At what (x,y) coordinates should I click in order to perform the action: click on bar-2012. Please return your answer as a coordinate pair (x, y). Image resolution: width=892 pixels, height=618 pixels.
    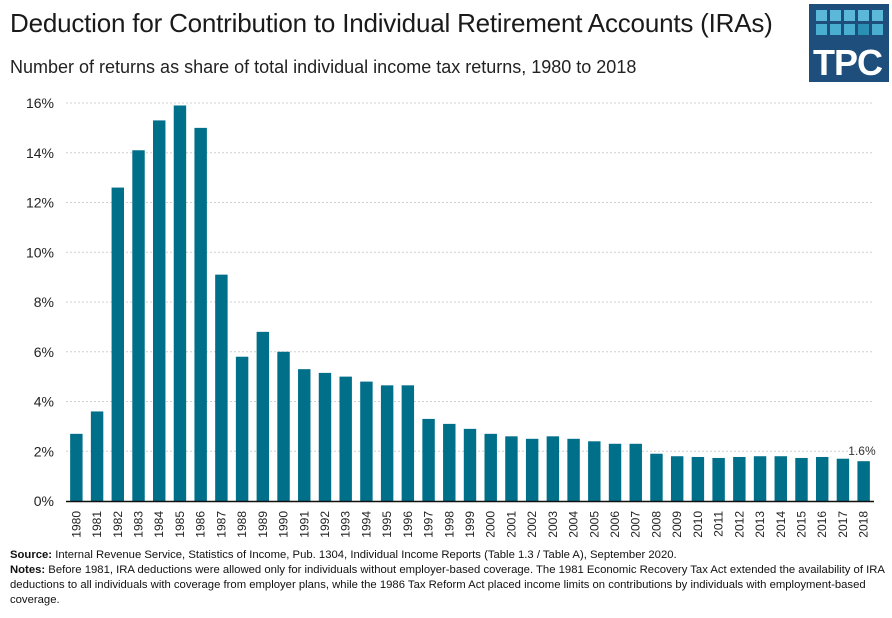
    Looking at the image, I should click on (739, 478).